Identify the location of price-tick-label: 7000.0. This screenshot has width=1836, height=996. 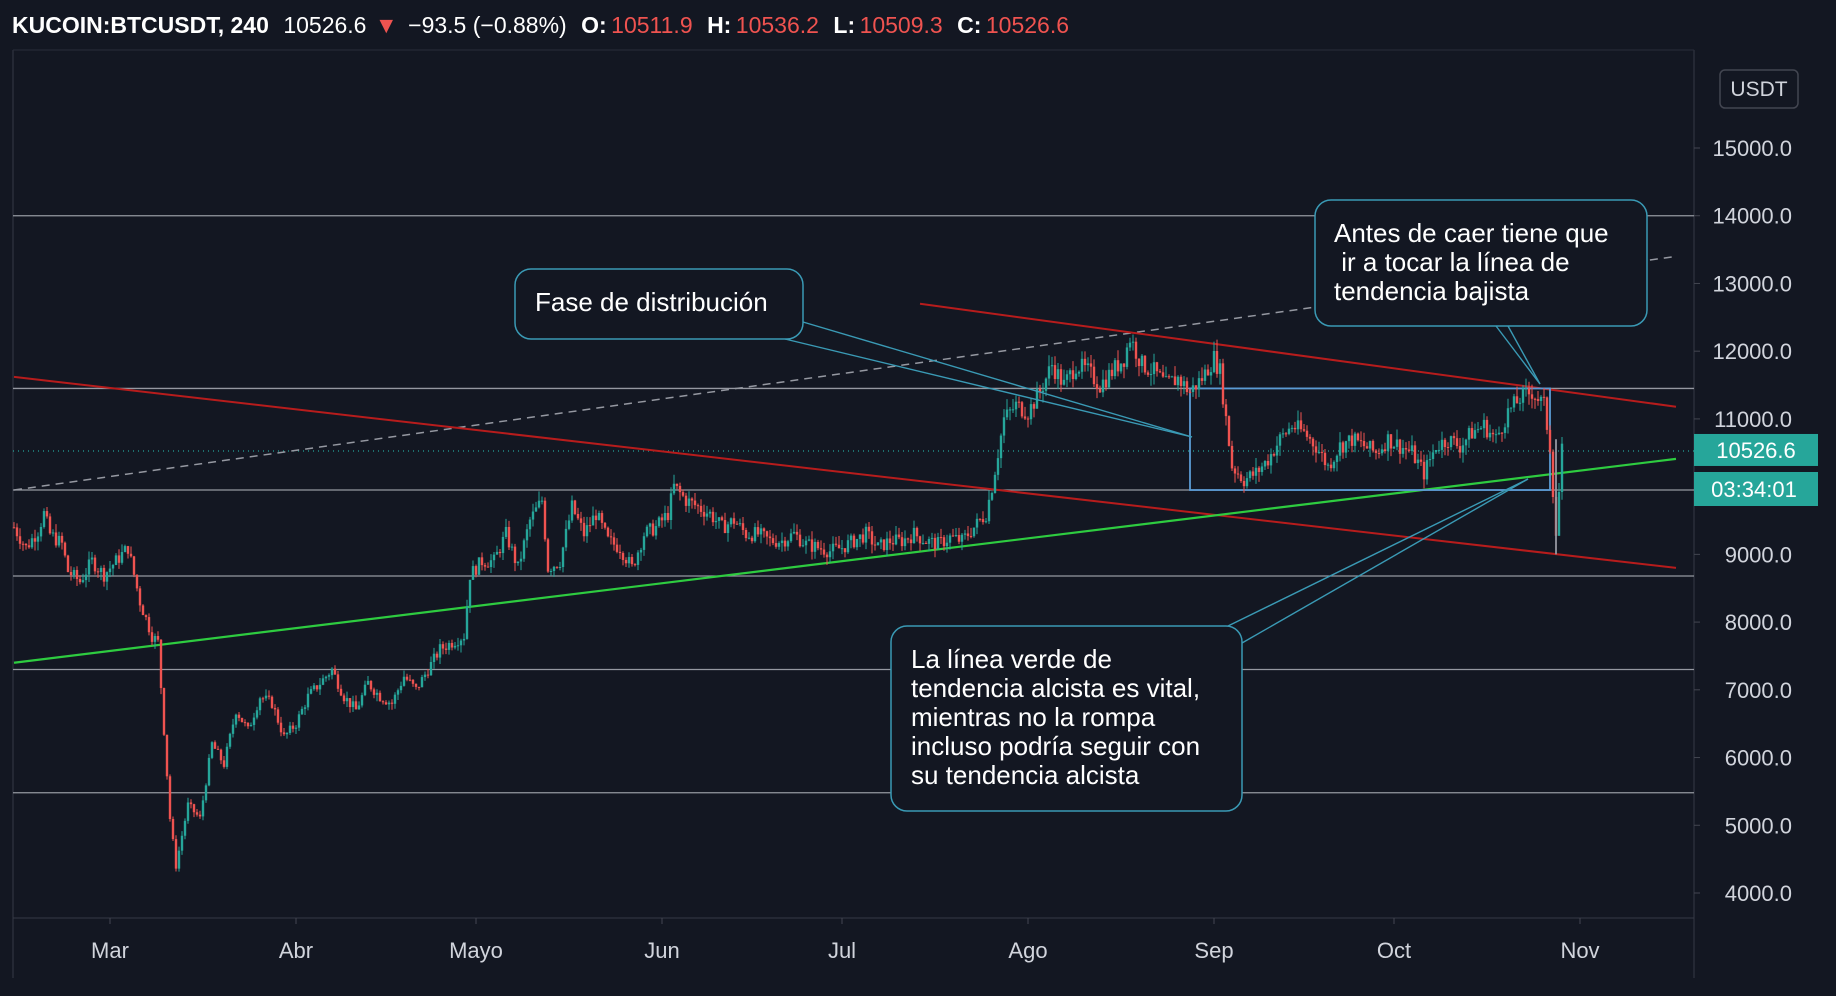
(1758, 690).